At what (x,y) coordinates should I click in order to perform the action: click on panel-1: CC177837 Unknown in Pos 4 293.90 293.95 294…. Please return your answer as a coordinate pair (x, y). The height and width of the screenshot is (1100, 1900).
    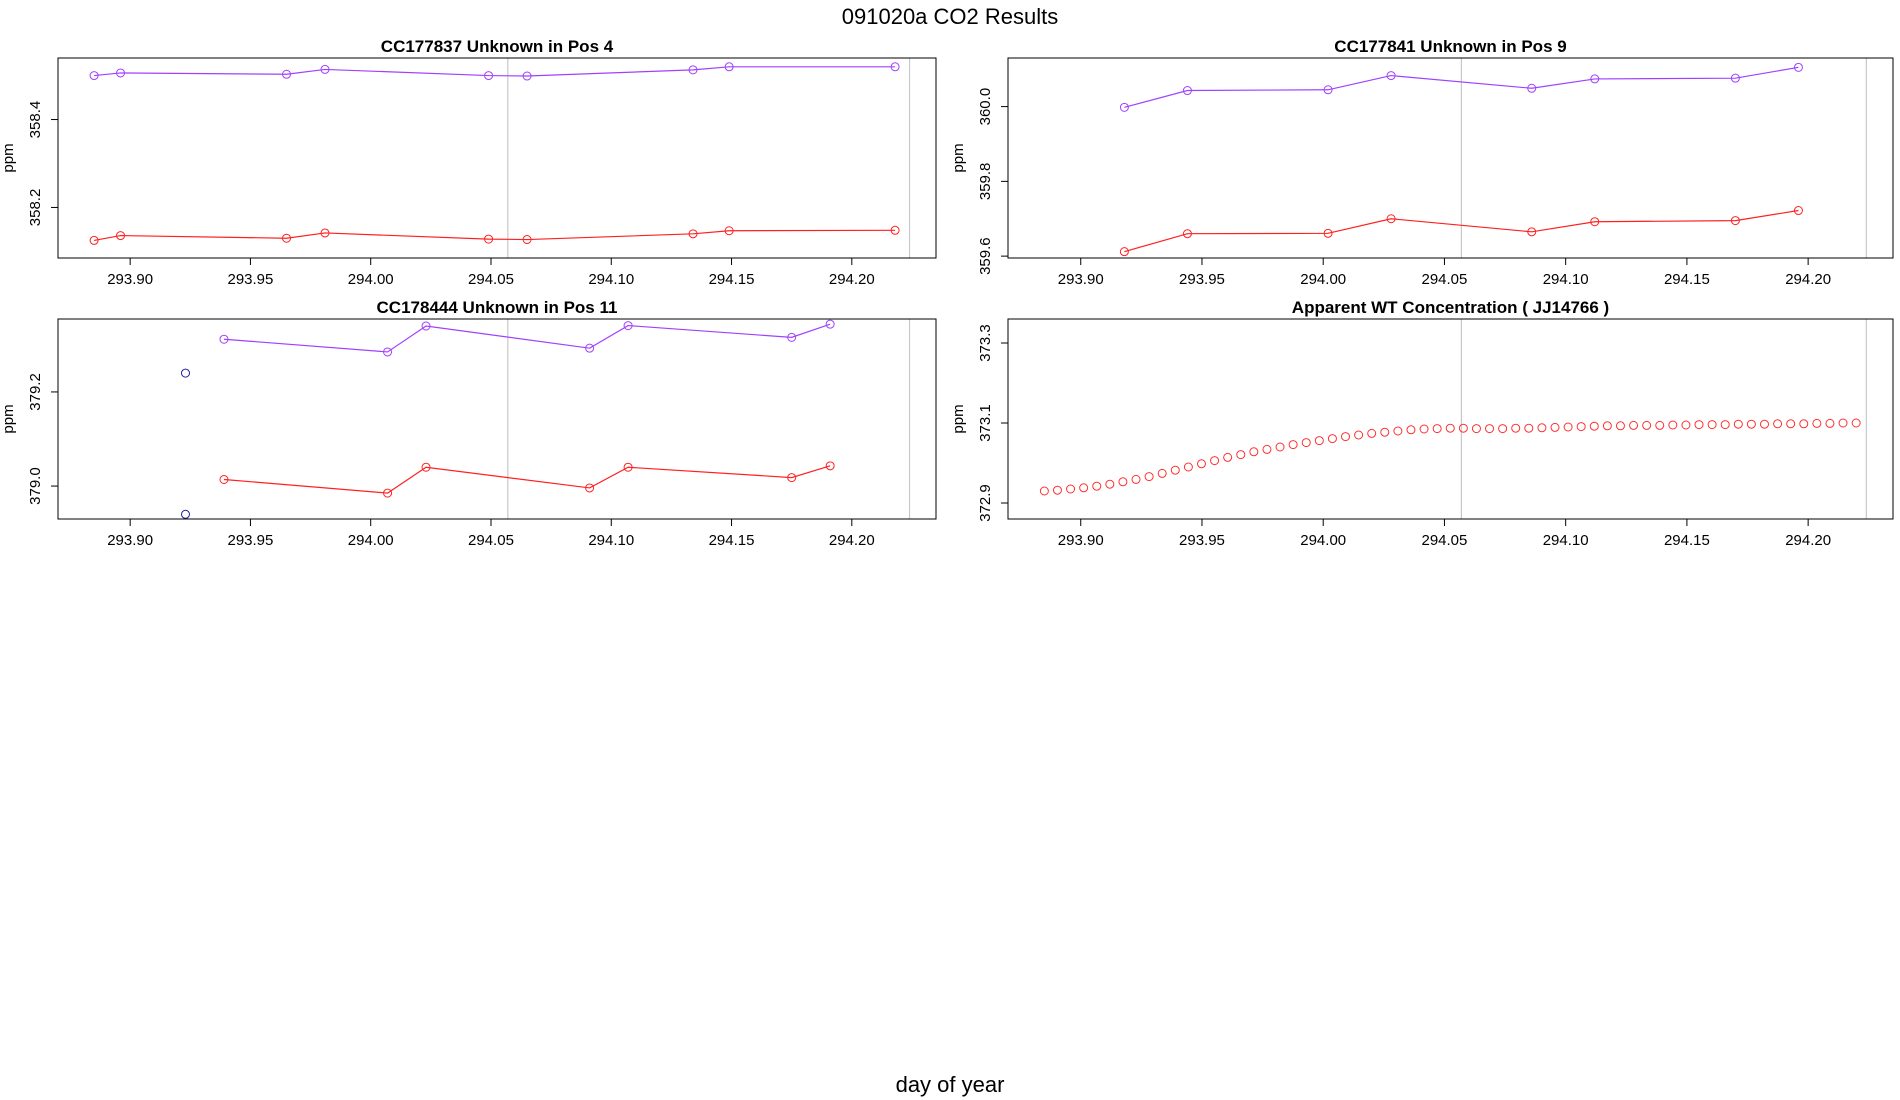
    Looking at the image, I should click on (468, 162).